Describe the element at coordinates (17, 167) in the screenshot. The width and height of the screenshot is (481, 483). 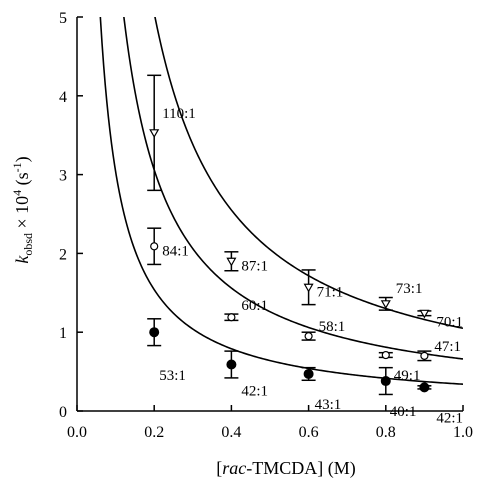
I see `y-axis-title-sup: -1` at that location.